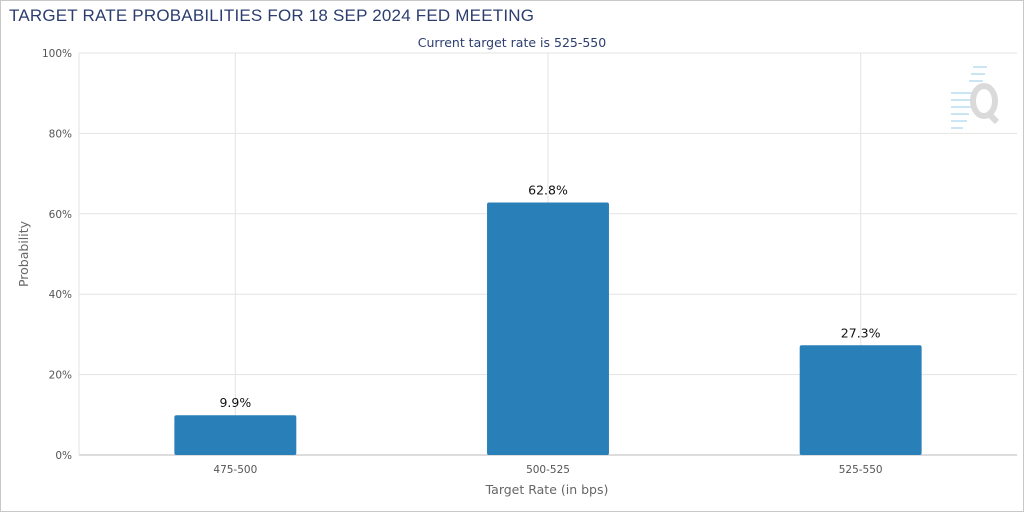 The width and height of the screenshot is (1024, 512). Describe the element at coordinates (861, 470) in the screenshot. I see `x-tick-label: 525-550` at that location.